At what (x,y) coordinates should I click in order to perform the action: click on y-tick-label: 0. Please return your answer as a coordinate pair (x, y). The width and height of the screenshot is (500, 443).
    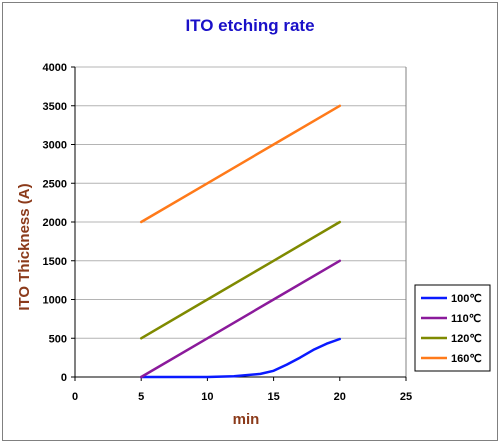
    Looking at the image, I should click on (64, 378).